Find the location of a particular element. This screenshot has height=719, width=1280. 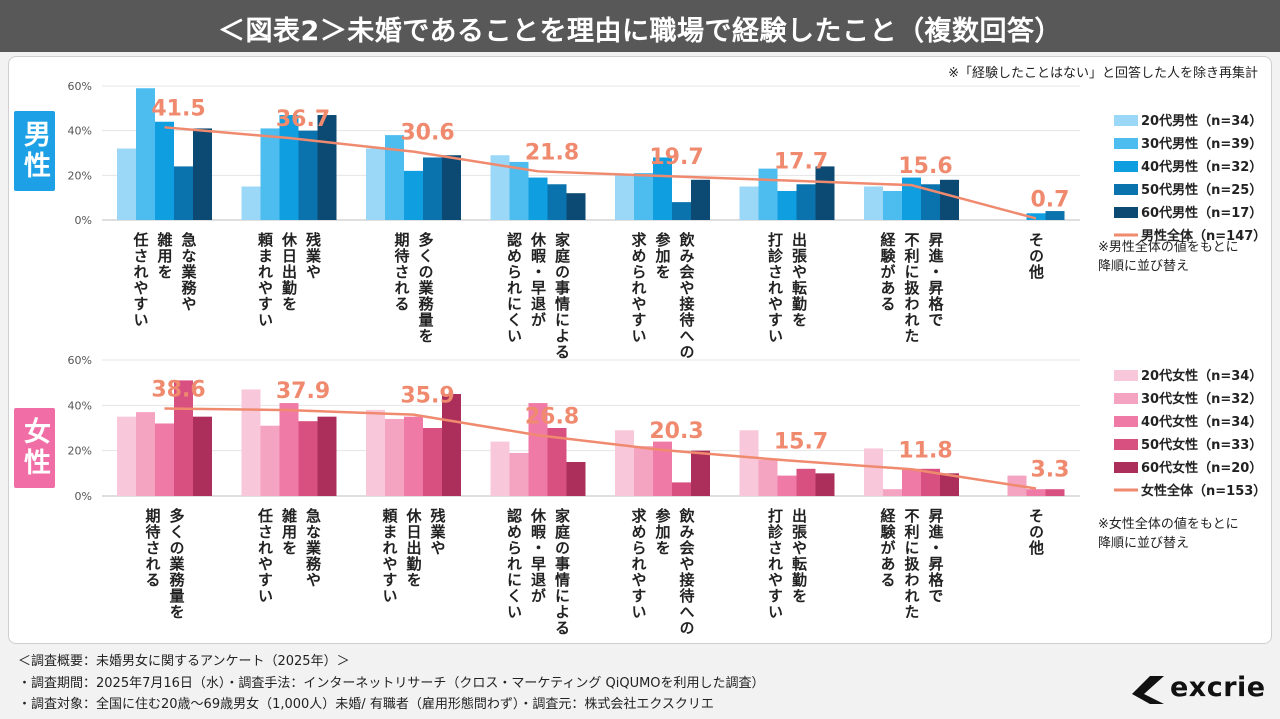

total-data-label: 38.6 is located at coordinates (178, 390).